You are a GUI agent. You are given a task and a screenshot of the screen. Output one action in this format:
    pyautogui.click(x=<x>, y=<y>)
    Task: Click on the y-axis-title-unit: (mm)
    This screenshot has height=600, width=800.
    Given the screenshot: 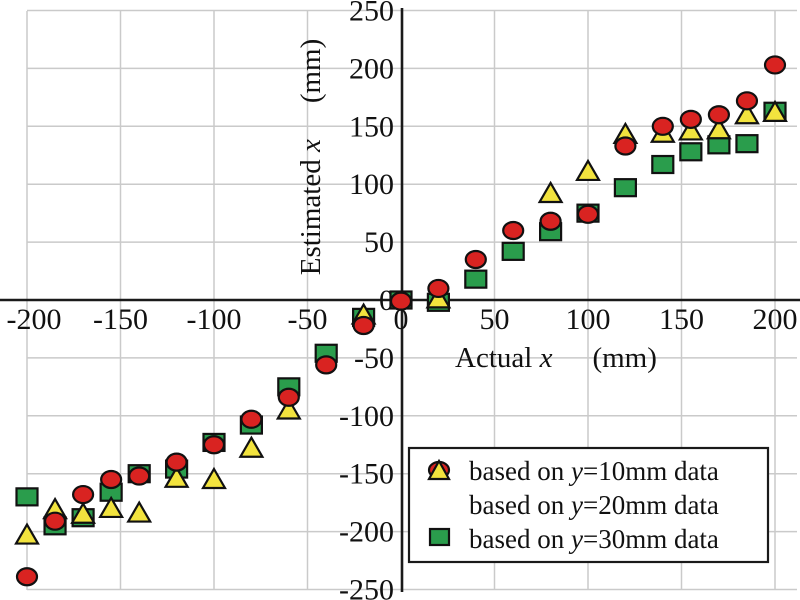 What is the action you would take?
    pyautogui.click(x=311, y=71)
    